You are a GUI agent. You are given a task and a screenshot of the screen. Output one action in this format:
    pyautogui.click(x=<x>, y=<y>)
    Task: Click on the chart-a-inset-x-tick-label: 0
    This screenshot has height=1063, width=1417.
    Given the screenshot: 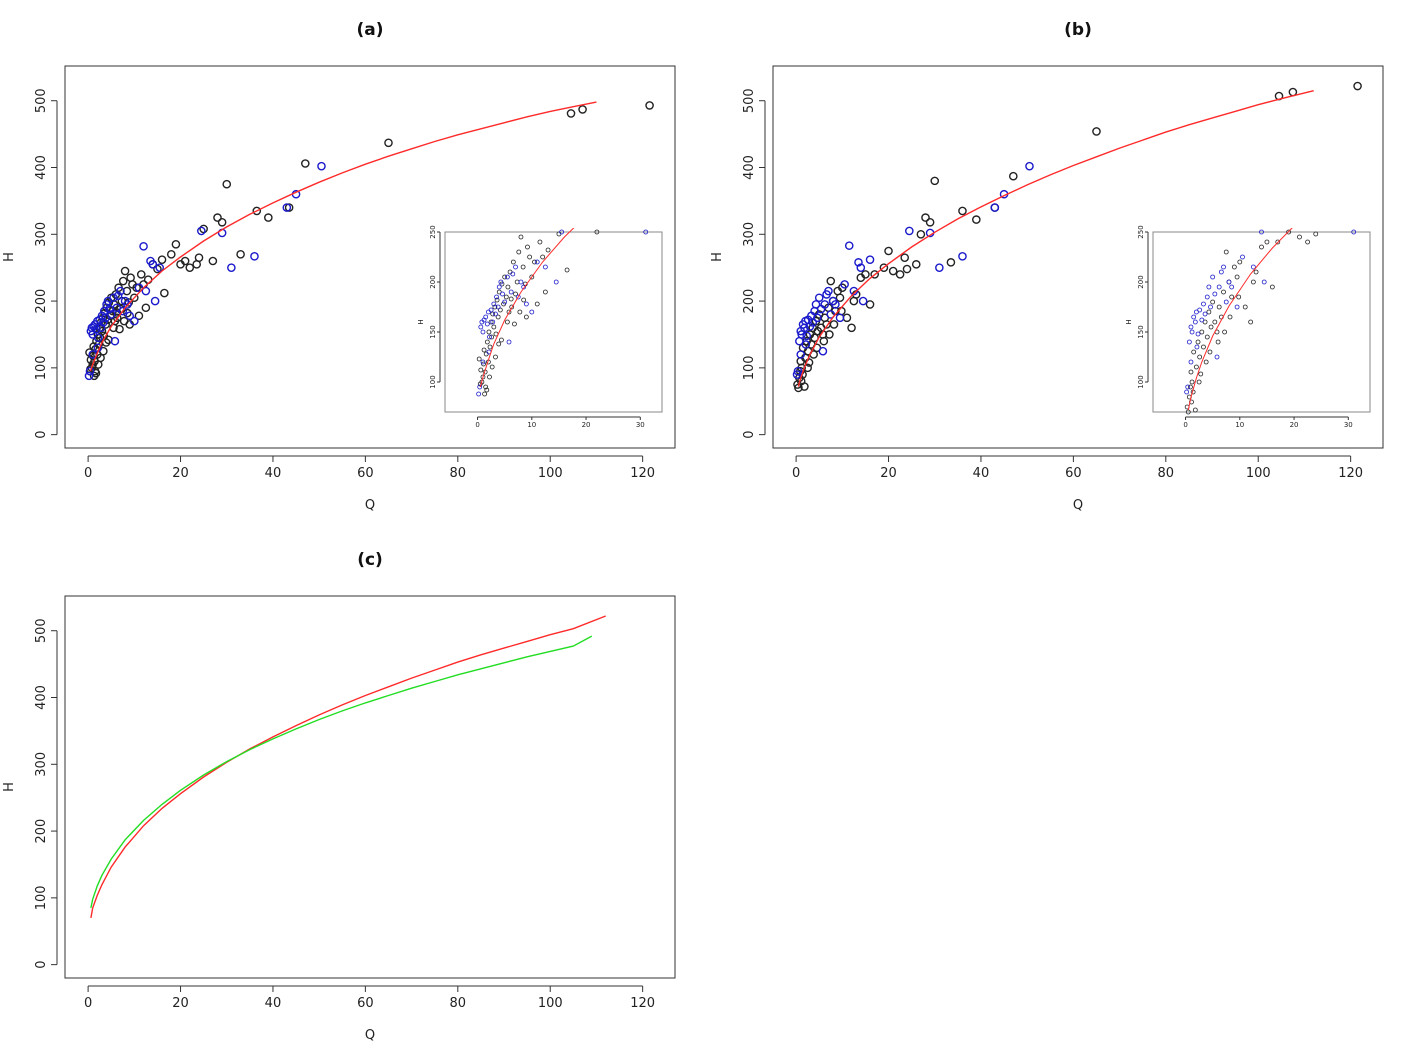 What is the action you would take?
    pyautogui.click(x=477, y=425)
    